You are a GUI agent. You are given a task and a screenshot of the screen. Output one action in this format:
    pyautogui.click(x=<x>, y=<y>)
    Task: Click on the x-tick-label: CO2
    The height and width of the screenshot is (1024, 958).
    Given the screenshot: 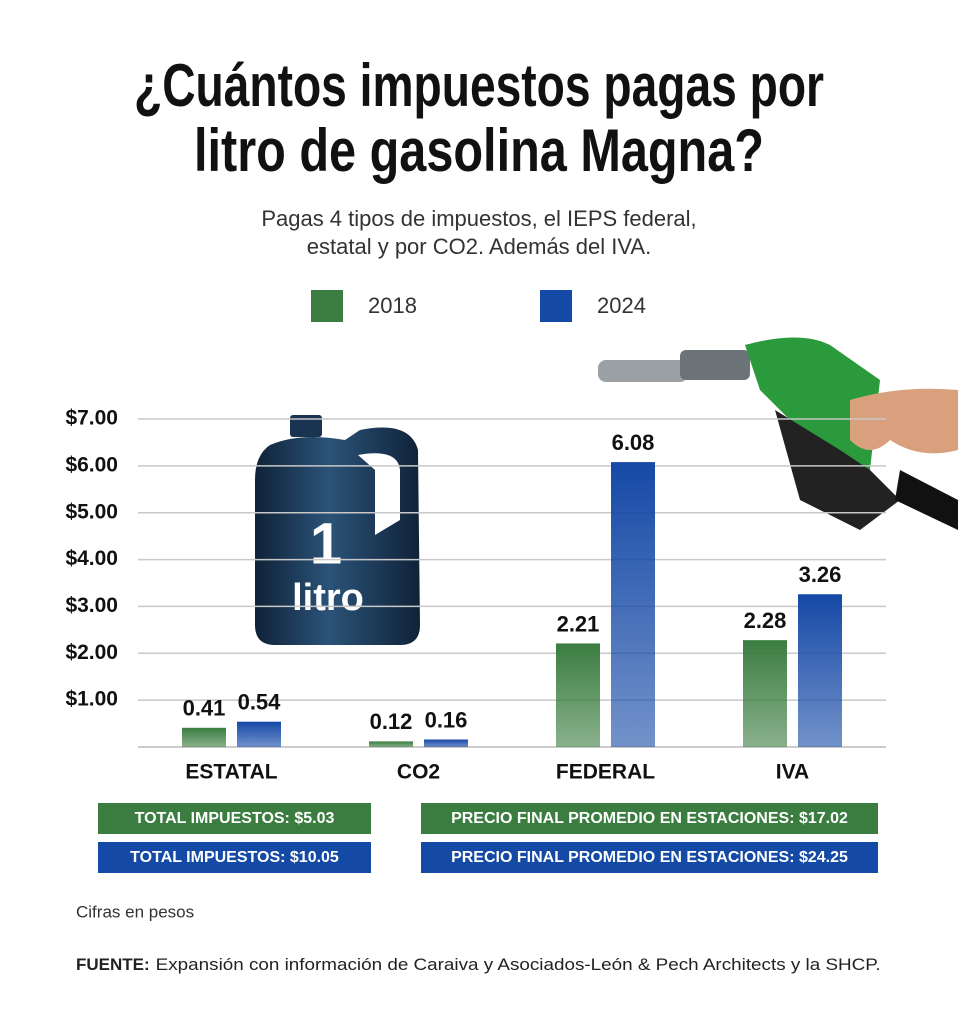 What is the action you would take?
    pyautogui.click(x=418, y=772)
    